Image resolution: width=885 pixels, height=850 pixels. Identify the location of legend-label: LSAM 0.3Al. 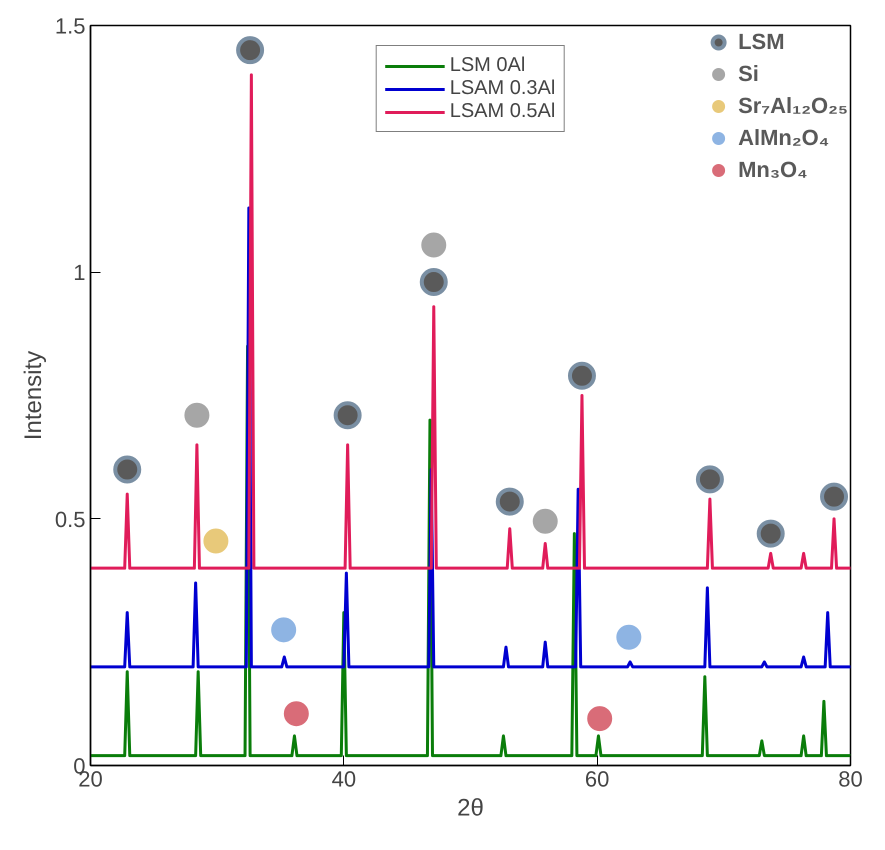
(503, 88).